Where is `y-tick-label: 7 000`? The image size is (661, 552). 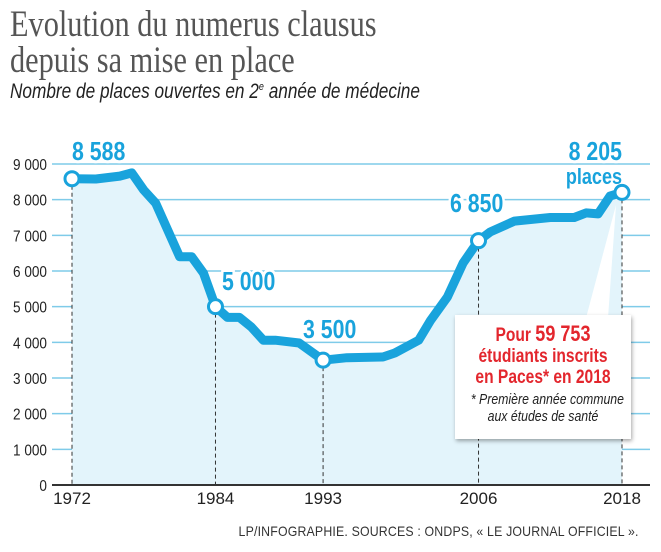 y-tick-label: 7 000 is located at coordinates (30, 236).